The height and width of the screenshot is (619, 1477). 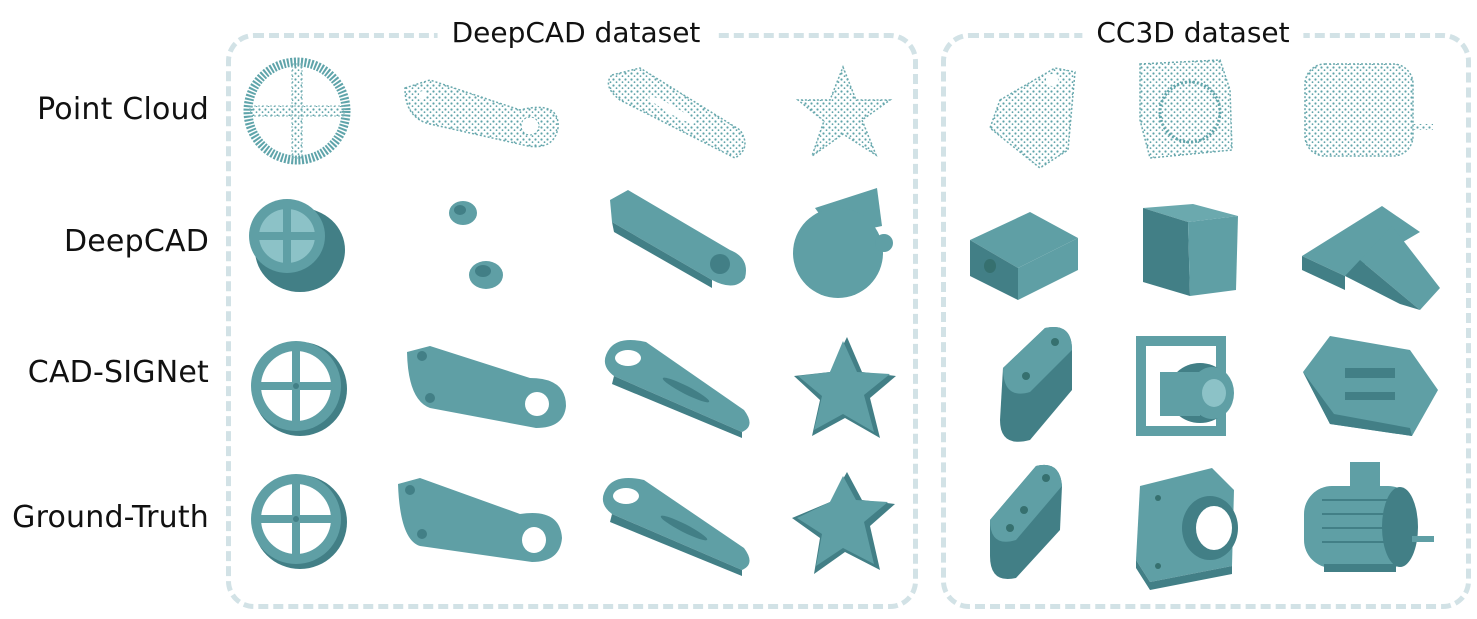 I want to click on signet-cc3d-prism, so click(x=1370, y=386).